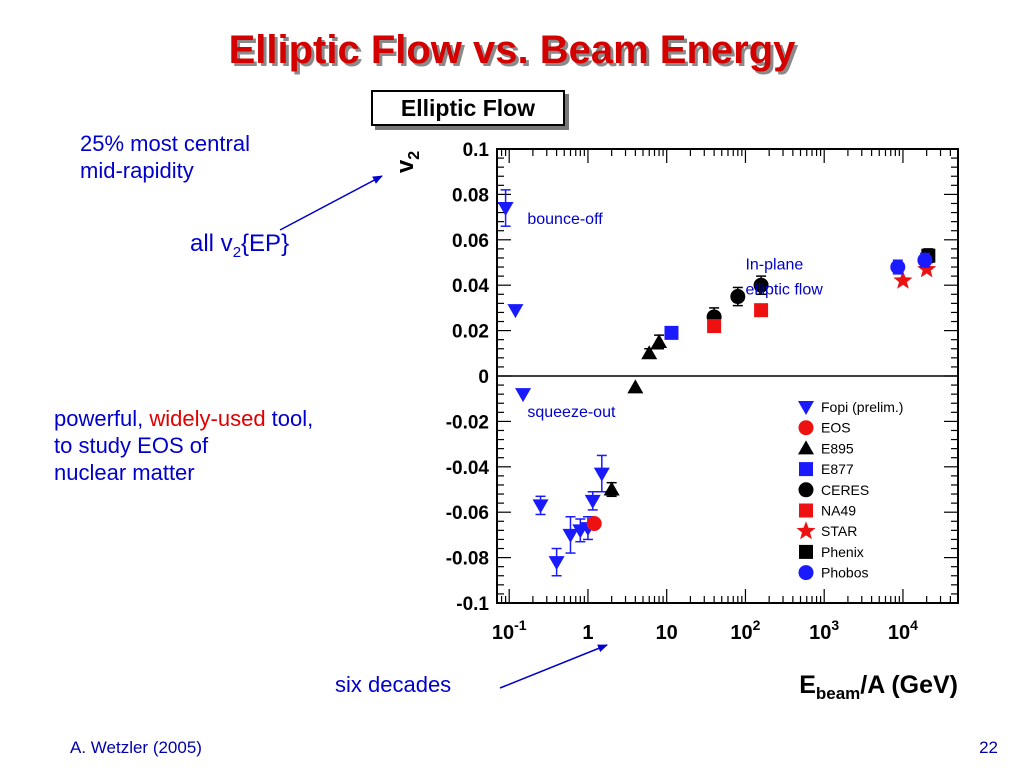 The height and width of the screenshot is (768, 1024). What do you see at coordinates (806, 428) in the screenshot?
I see `legend-marker-eos` at bounding box center [806, 428].